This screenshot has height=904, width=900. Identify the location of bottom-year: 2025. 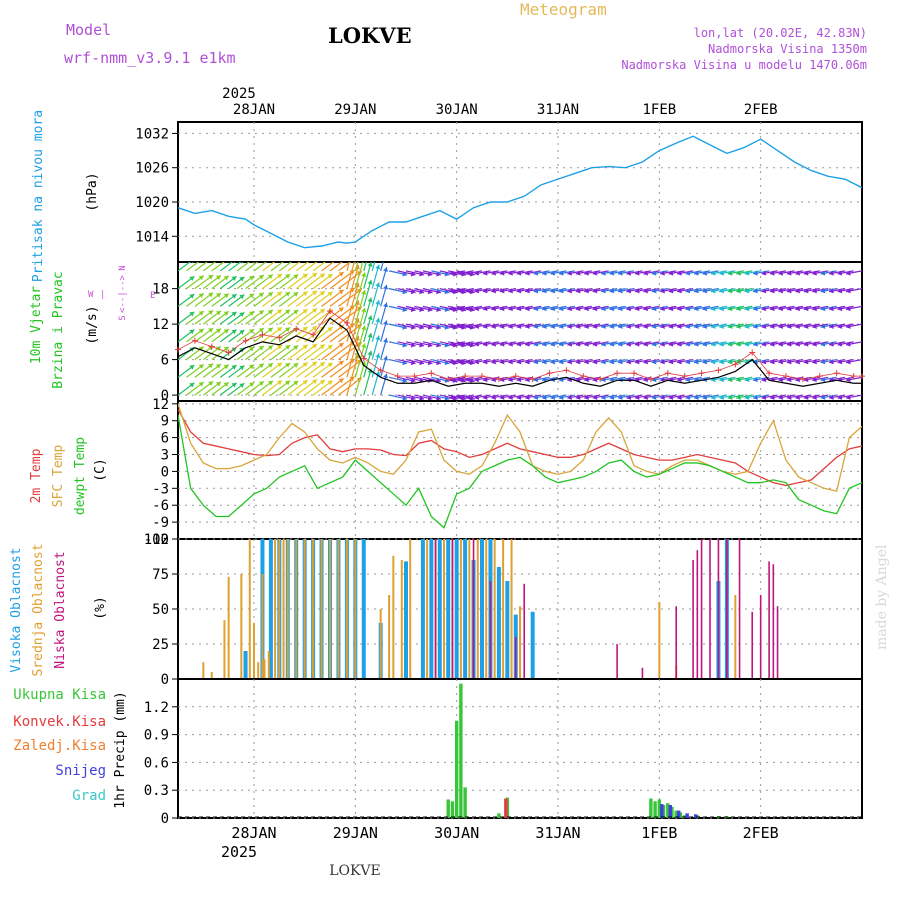
(239, 852).